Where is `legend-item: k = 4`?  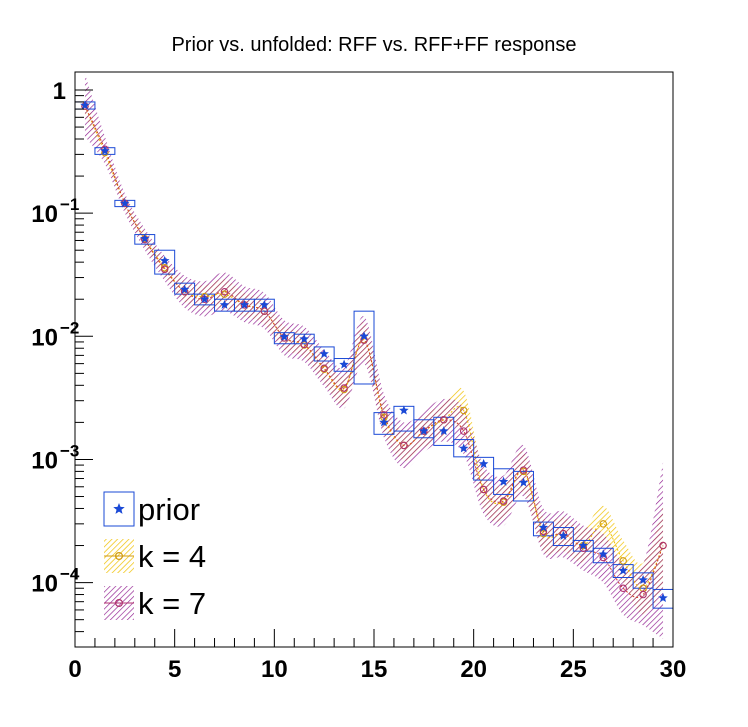
legend-item: k = 4 is located at coordinates (155, 556).